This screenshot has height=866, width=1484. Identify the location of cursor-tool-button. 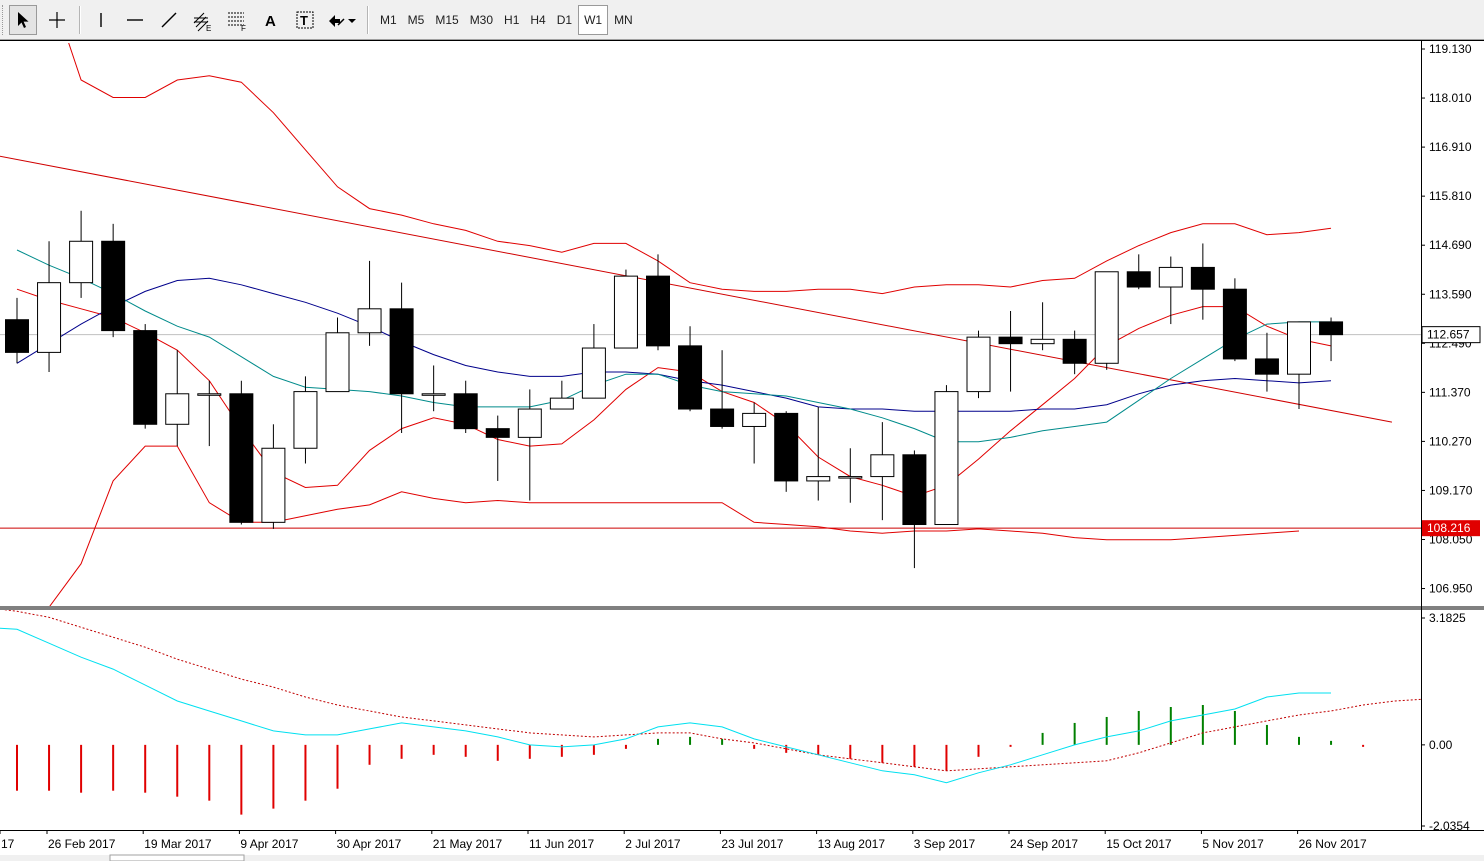
(23, 20).